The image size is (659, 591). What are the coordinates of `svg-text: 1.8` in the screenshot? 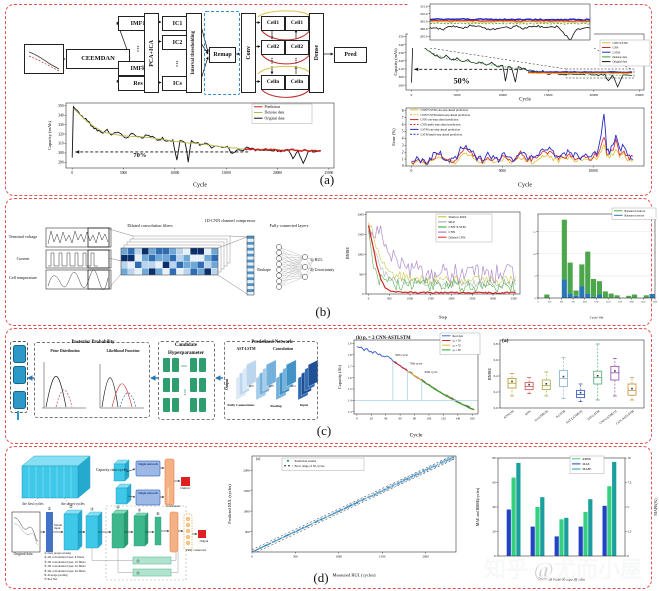 It's located at (350, 355).